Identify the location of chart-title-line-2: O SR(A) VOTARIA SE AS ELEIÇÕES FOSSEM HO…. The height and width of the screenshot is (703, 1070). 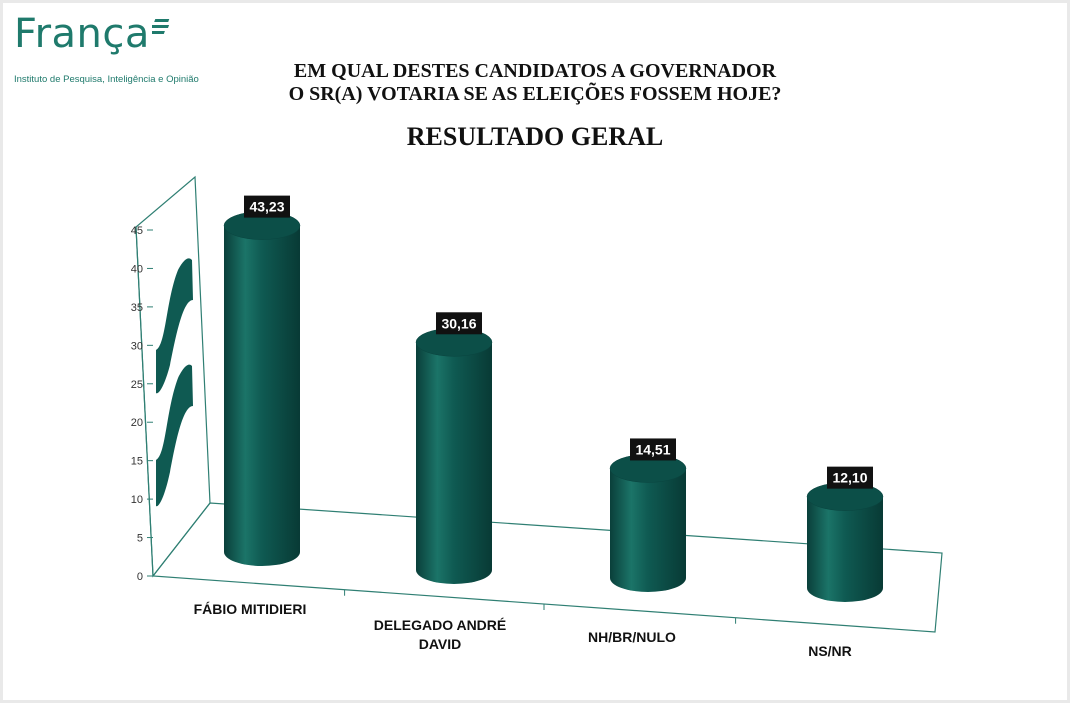
(535, 94).